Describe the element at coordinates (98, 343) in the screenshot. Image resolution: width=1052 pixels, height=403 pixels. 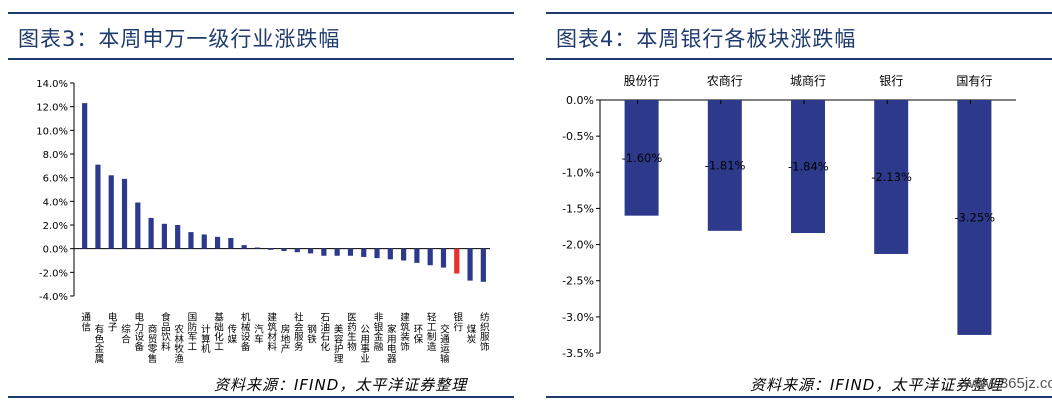
I see `x-category-label: 有色金属` at that location.